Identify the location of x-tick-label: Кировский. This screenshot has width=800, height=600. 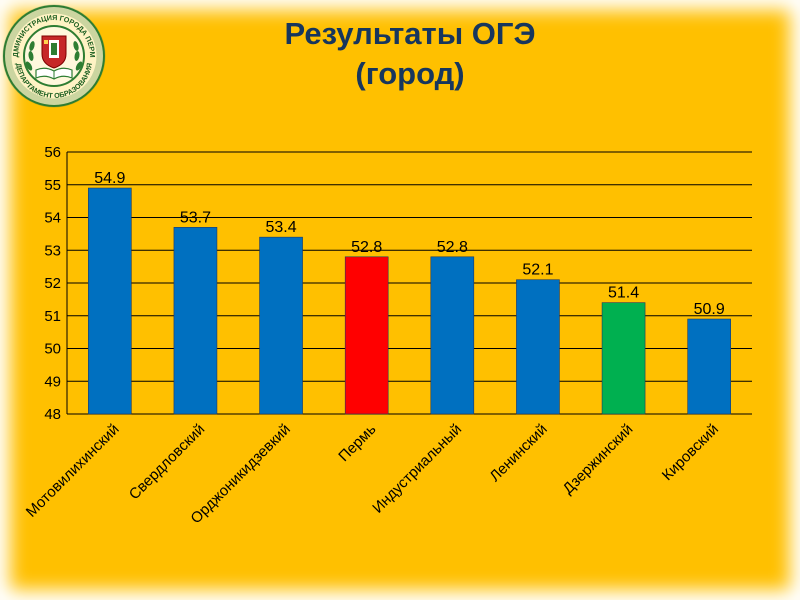
(690, 452).